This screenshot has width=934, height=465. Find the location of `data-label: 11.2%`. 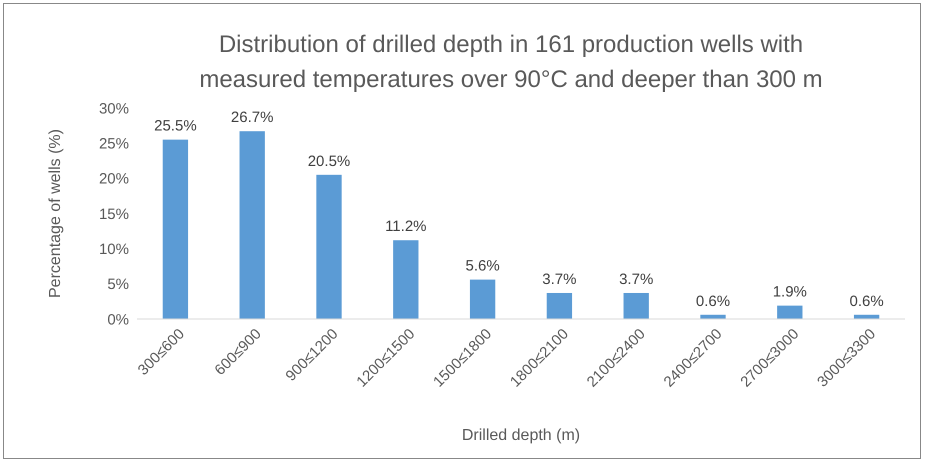

data-label: 11.2% is located at coordinates (406, 227).